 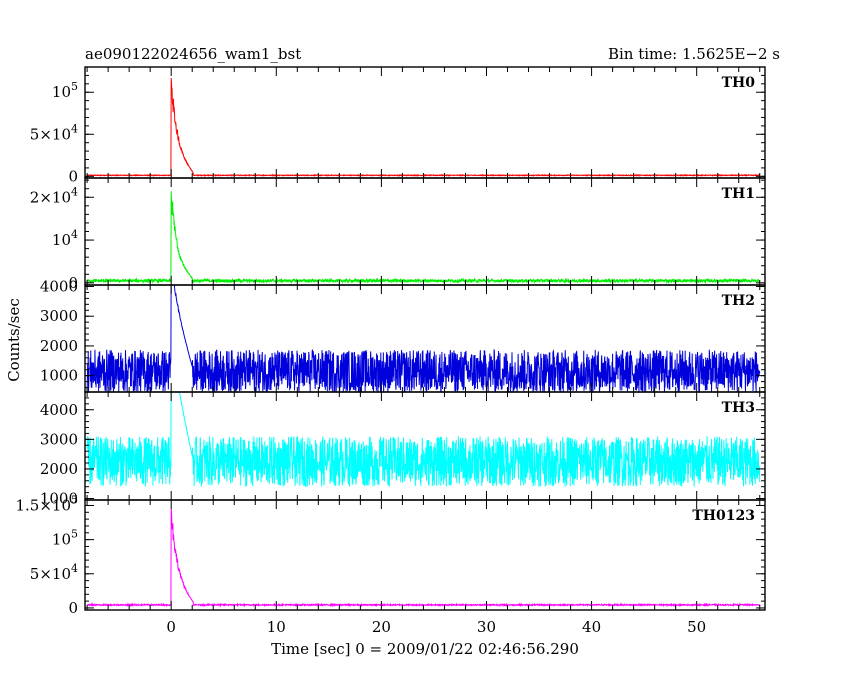 I want to click on x-tick-label: 0, so click(x=171, y=627).